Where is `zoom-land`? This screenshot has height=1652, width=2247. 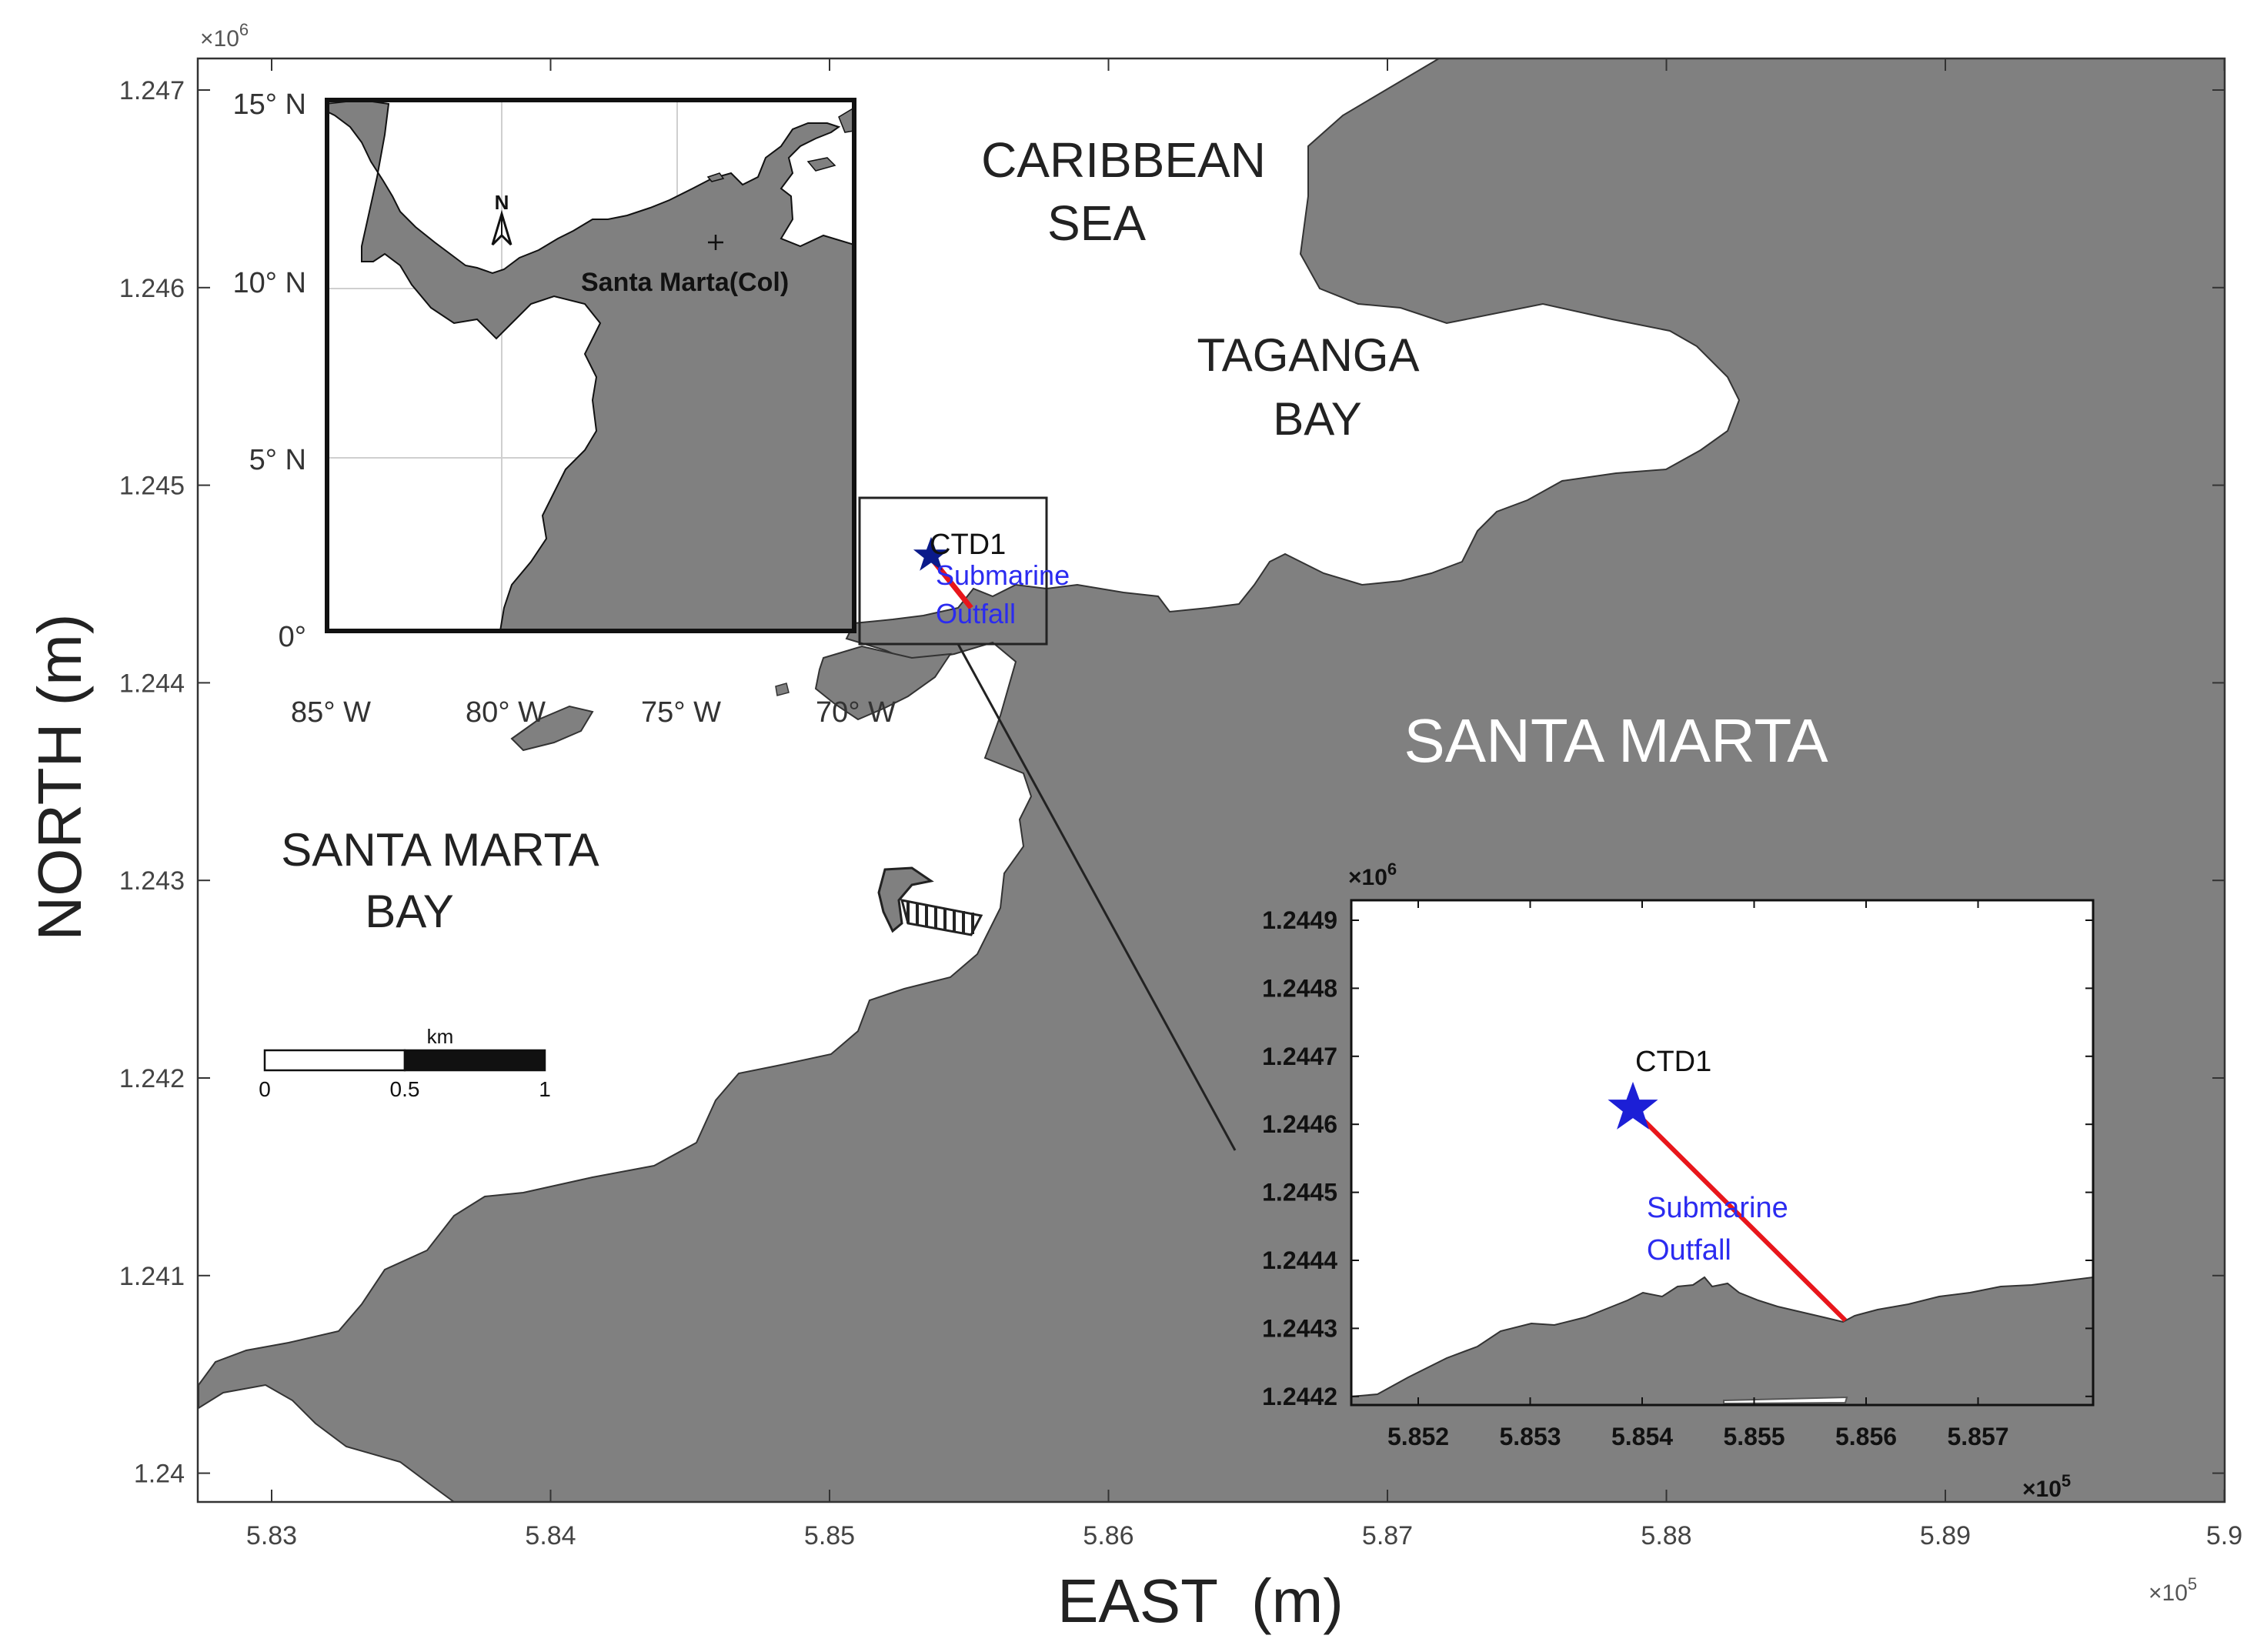 zoom-land is located at coordinates (1722, 1340).